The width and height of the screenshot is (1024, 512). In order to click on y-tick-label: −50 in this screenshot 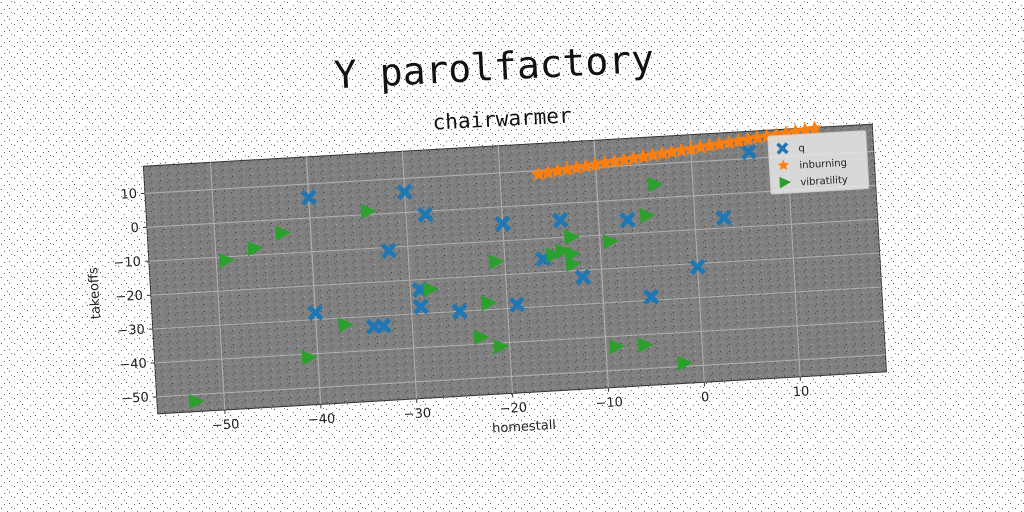, I will do `click(135, 398)`.